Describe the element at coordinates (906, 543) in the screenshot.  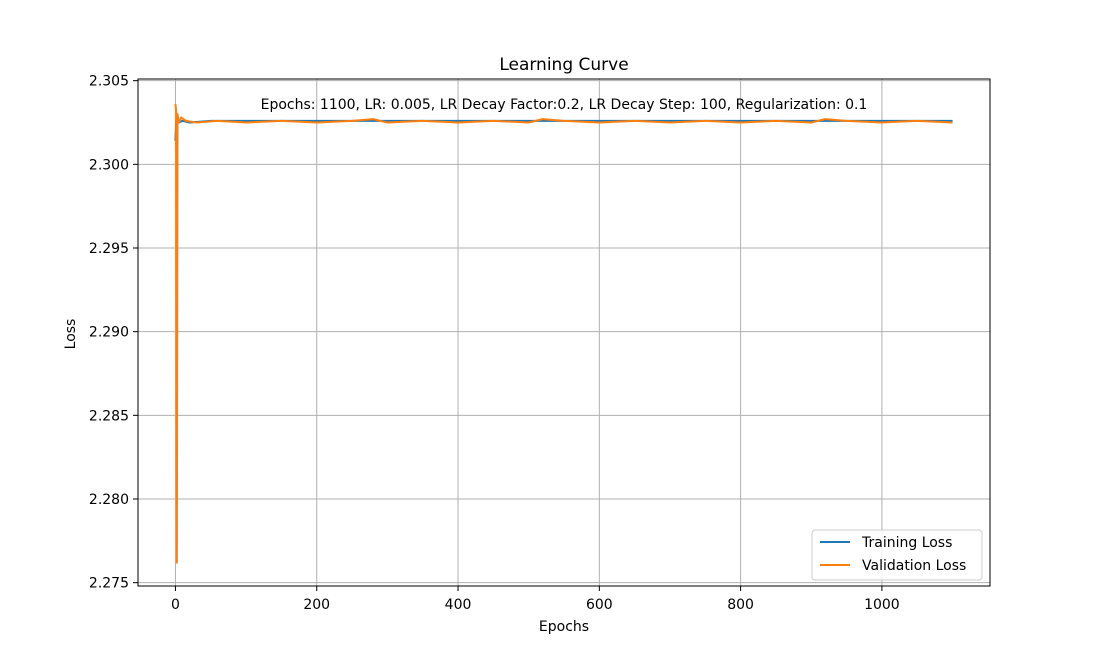
I see `legend-label-training: Training Loss` at that location.